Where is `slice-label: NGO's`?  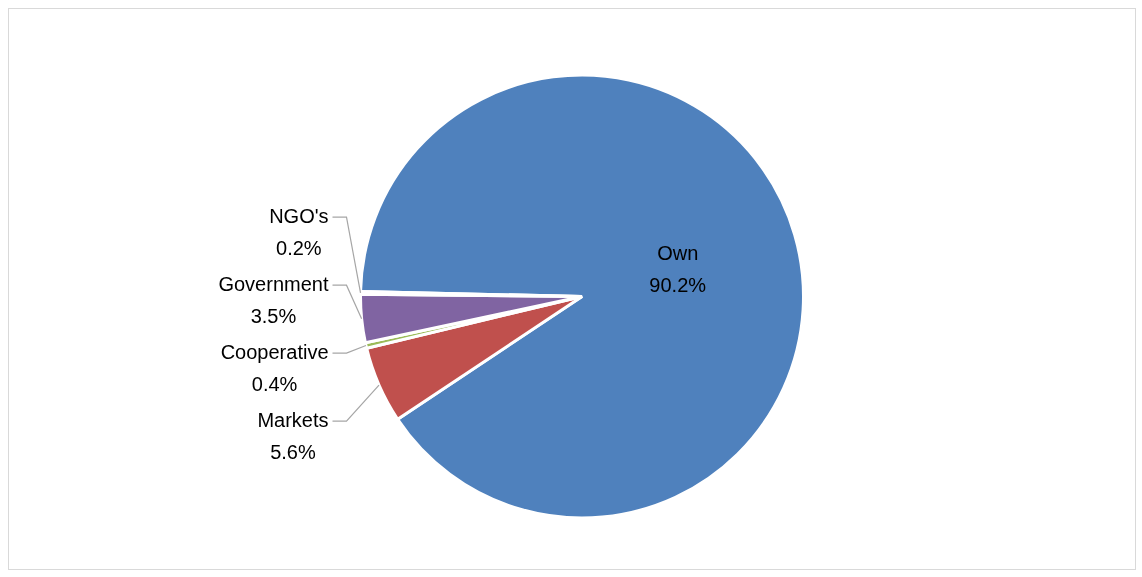
slice-label: NGO's is located at coordinates (299, 215).